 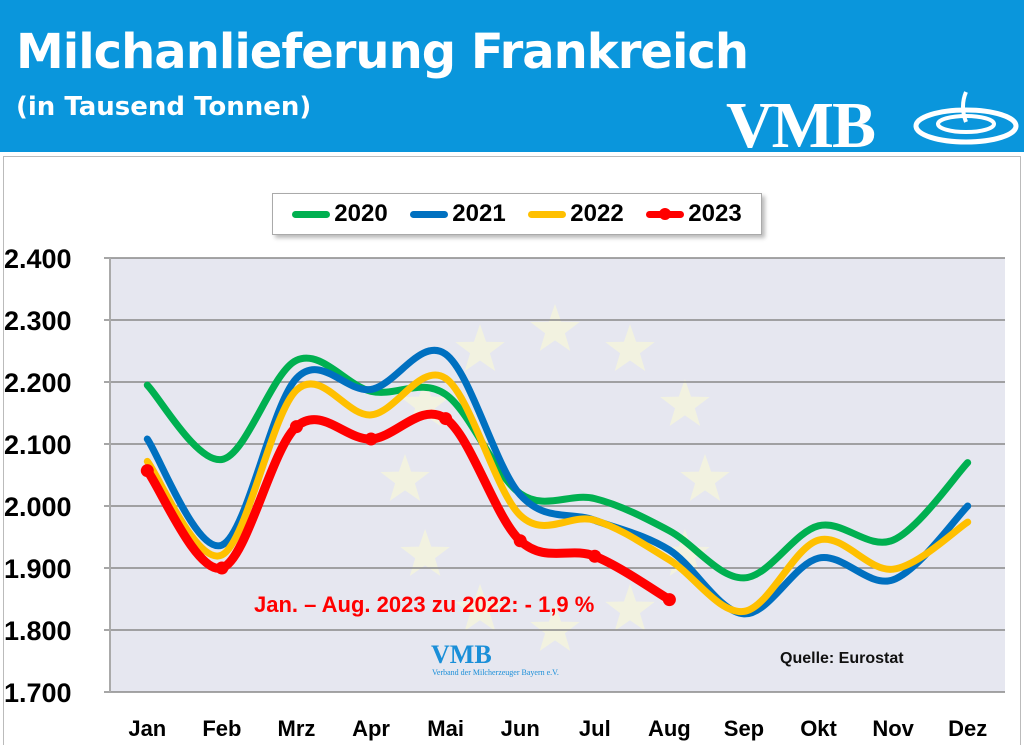 I want to click on y-tick-label: 2.300, so click(x=38, y=321).